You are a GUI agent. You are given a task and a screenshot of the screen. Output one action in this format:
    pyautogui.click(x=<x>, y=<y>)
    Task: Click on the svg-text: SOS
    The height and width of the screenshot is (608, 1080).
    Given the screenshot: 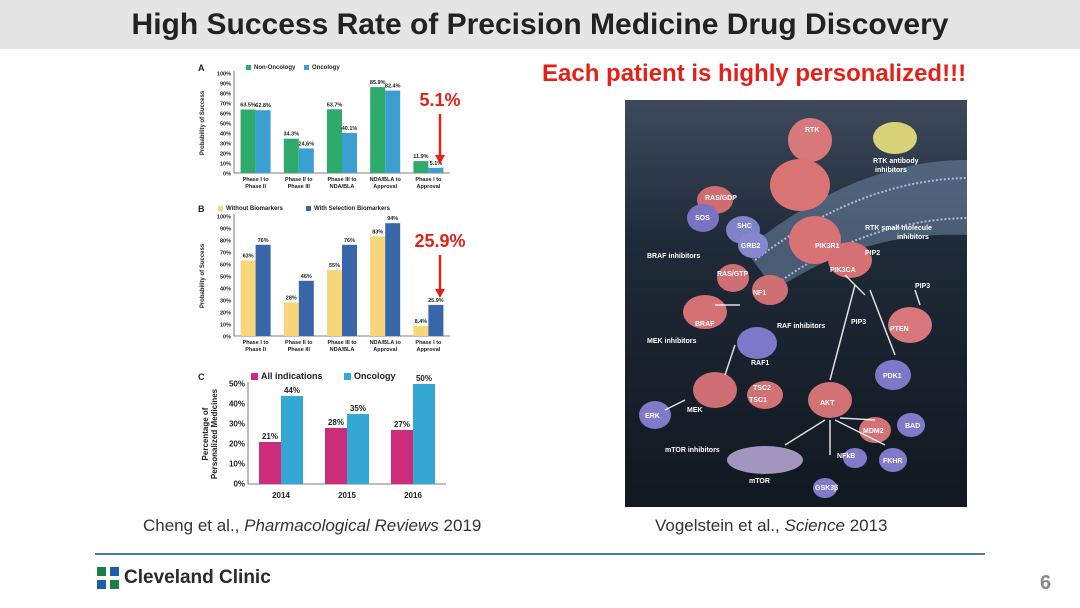 What is the action you would take?
    pyautogui.click(x=702, y=218)
    